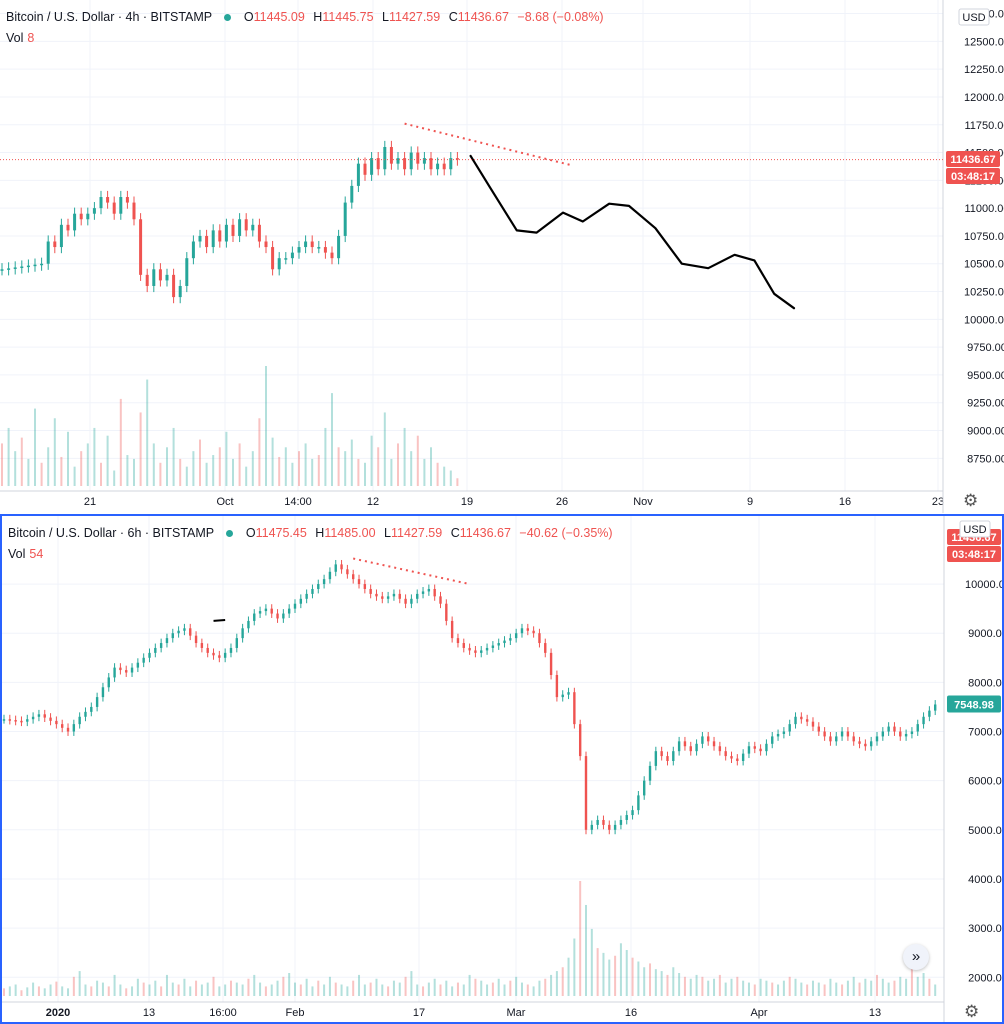  I want to click on volume-label: Vol, so click(17, 554).